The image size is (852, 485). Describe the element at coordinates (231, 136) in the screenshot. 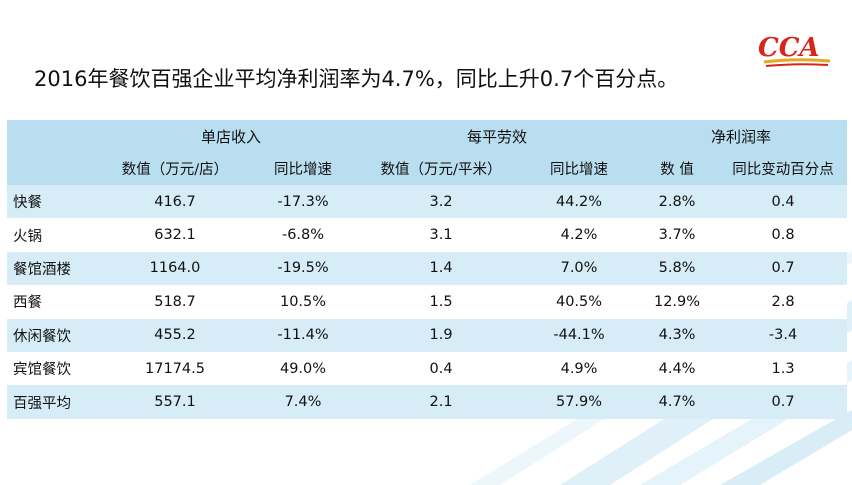

I see `group-single-store-revenue: 单店收入` at that location.